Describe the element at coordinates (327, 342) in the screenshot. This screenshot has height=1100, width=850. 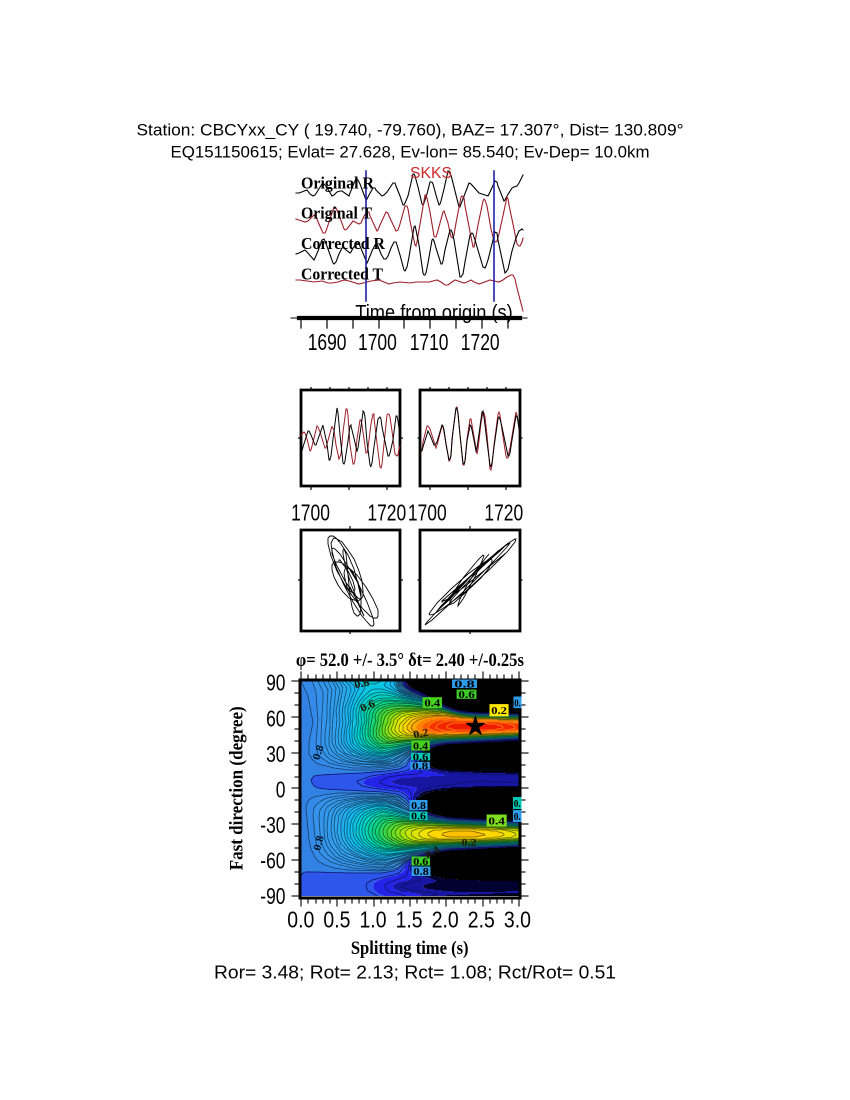
I see `svg-text: 1690` at that location.